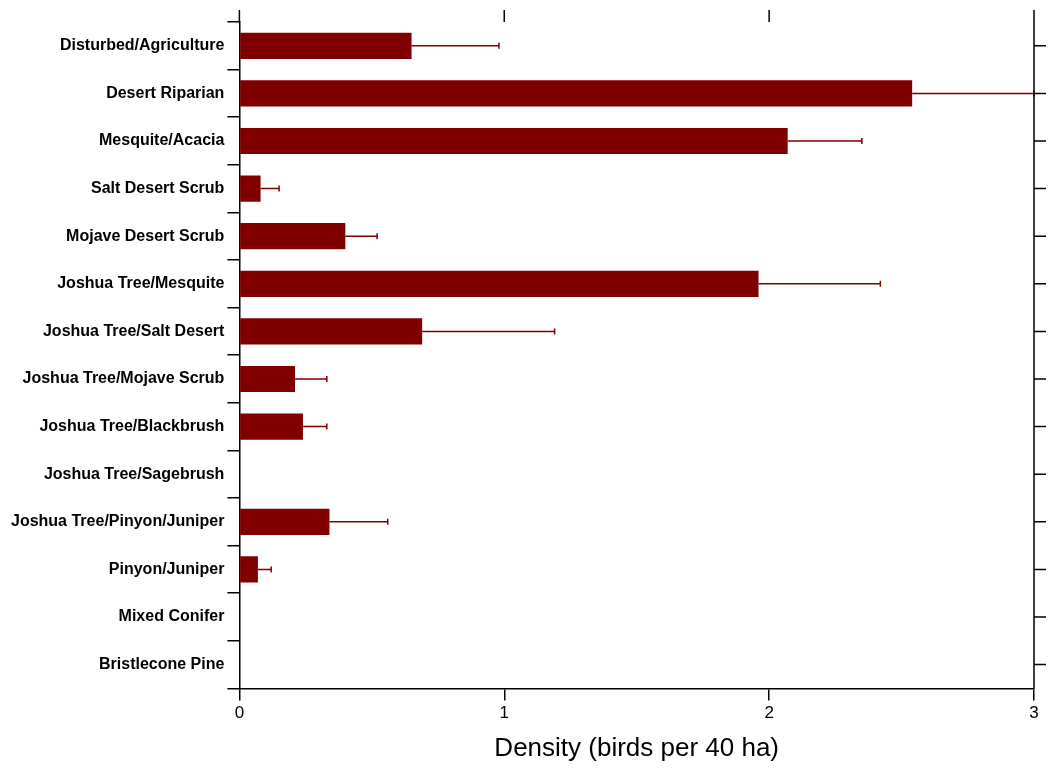 This screenshot has width=1058, height=779. What do you see at coordinates (637, 746) in the screenshot?
I see `x-axis-title: Density (birds per 40 ha)` at bounding box center [637, 746].